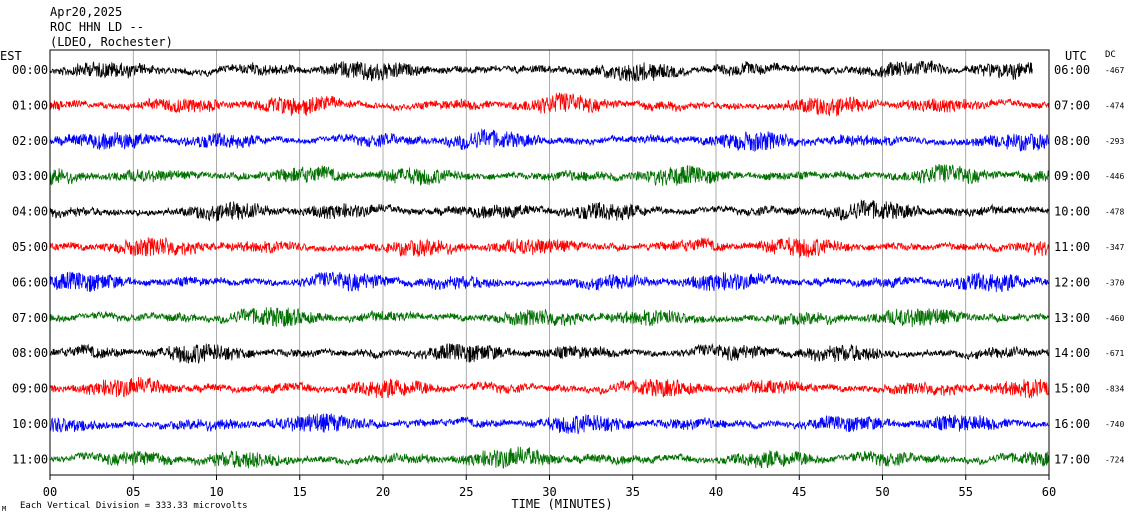 The width and height of the screenshot is (1130, 519). I want to click on row-dc-value: -671, so click(1114, 353).